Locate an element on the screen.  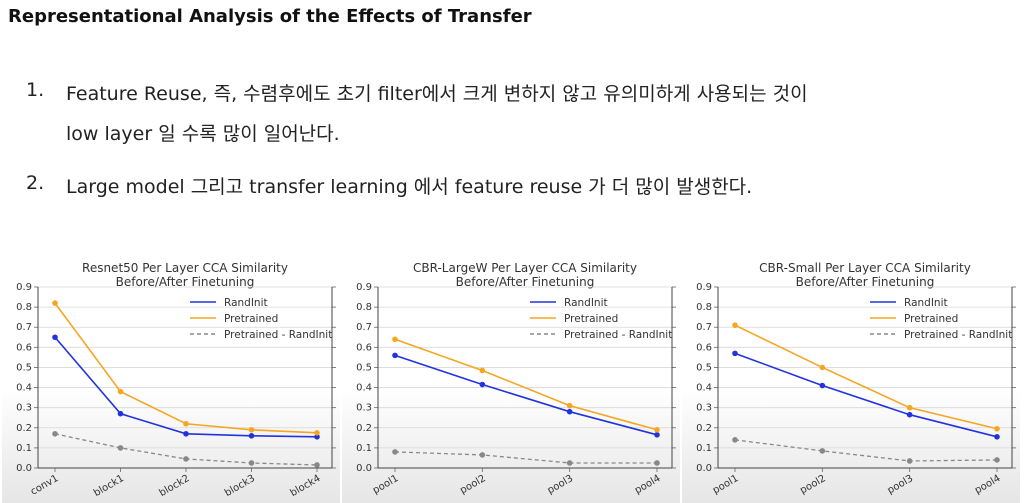
x-tick-label: pool1 is located at coordinates (726, 484).